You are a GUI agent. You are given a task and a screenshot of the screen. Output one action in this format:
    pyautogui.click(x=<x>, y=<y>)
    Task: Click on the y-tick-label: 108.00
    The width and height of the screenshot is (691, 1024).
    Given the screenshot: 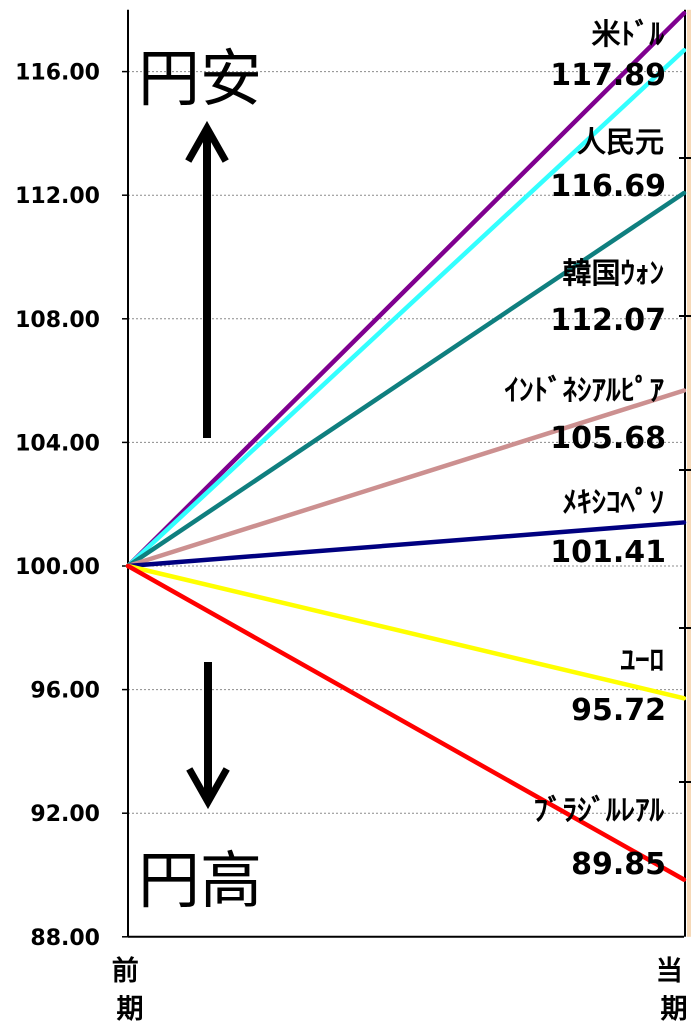 What is the action you would take?
    pyautogui.click(x=57, y=320)
    